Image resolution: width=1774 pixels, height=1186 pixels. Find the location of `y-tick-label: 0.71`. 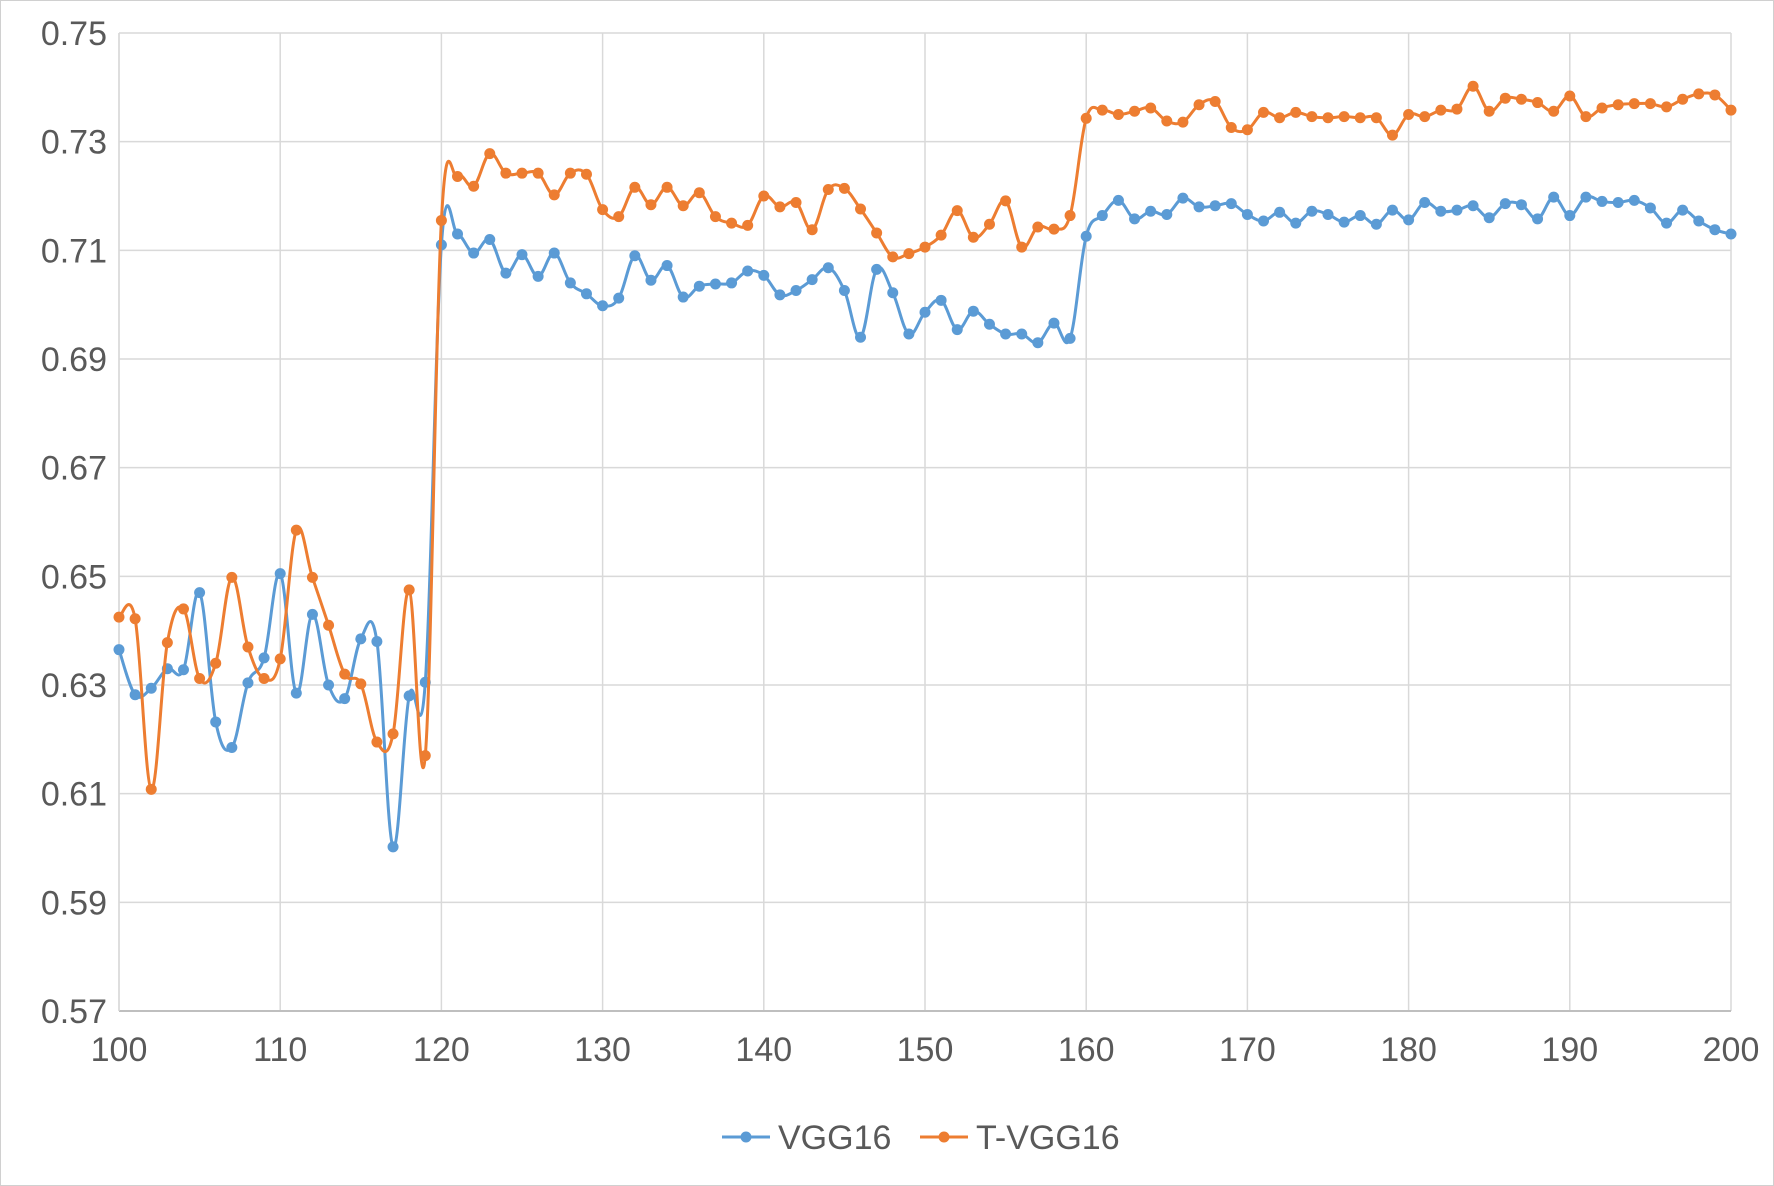

y-tick-label: 0.71 is located at coordinates (74, 251).